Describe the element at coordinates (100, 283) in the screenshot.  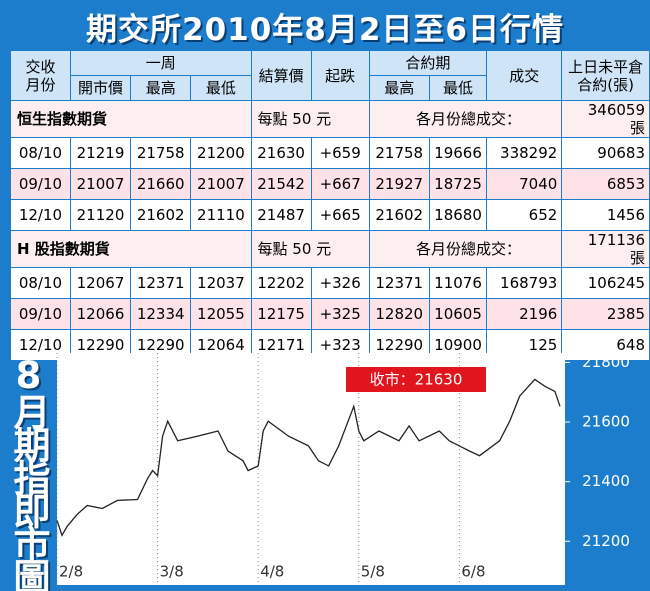
I see `table-cell: 12067` at that location.